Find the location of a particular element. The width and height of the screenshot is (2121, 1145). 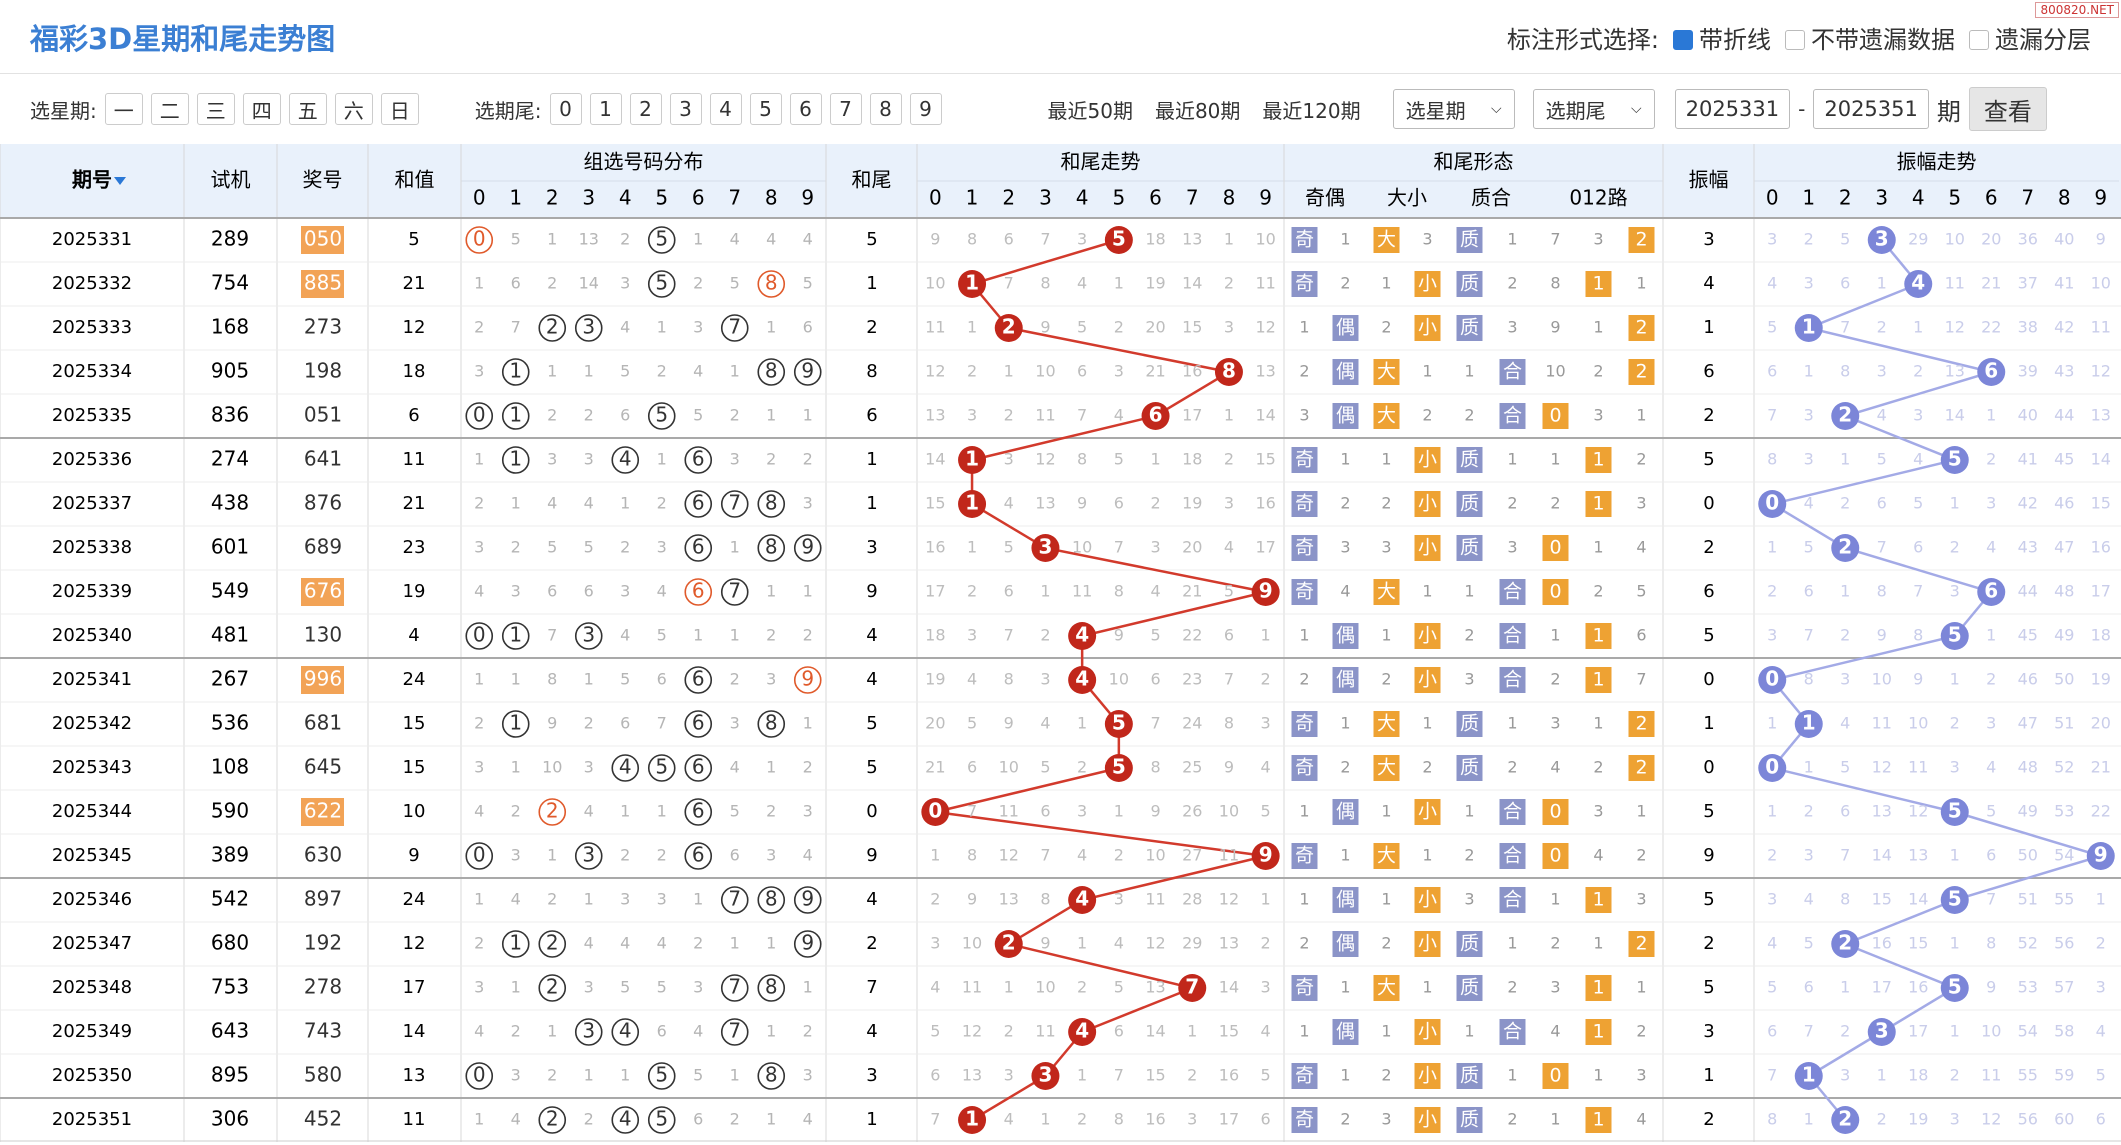

tail-button: 4 is located at coordinates (725, 109).